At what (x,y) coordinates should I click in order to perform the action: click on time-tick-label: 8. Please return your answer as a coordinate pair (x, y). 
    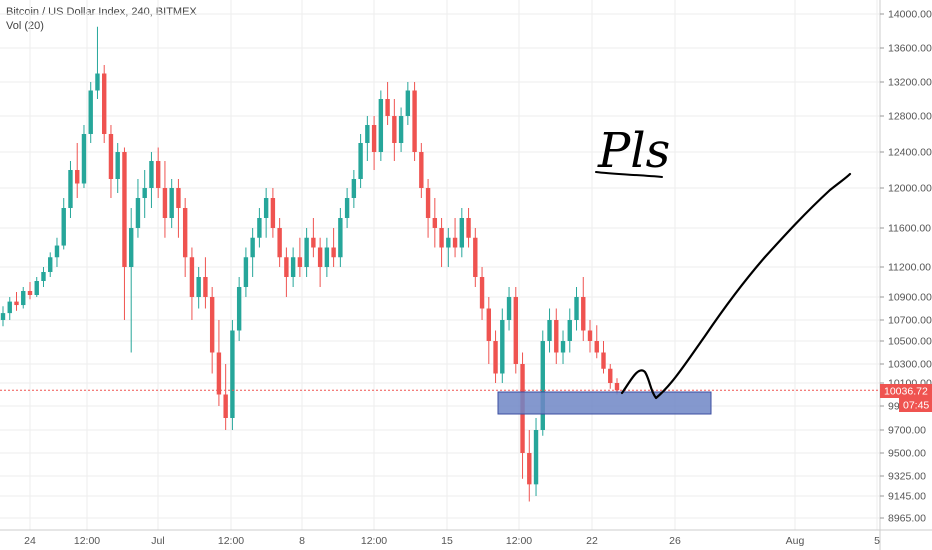
    Looking at the image, I should click on (302, 541).